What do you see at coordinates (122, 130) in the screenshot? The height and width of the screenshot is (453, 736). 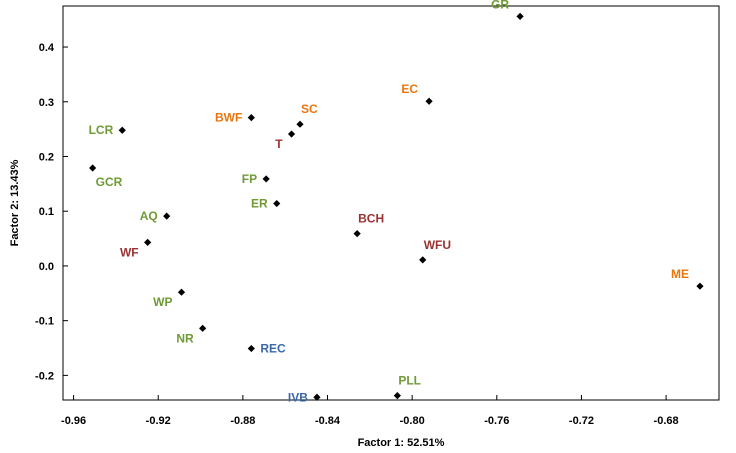 I see `point-marker-lcr` at bounding box center [122, 130].